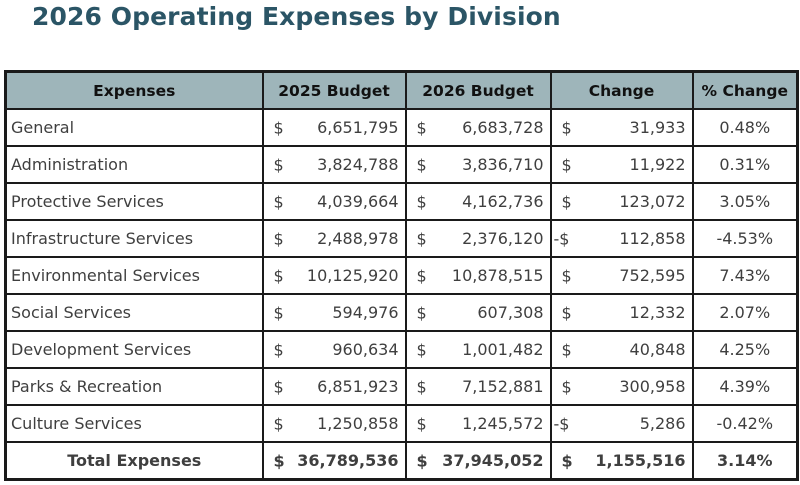 This screenshot has width=800, height=485. I want to click on division-name: Protective Services, so click(134, 201).